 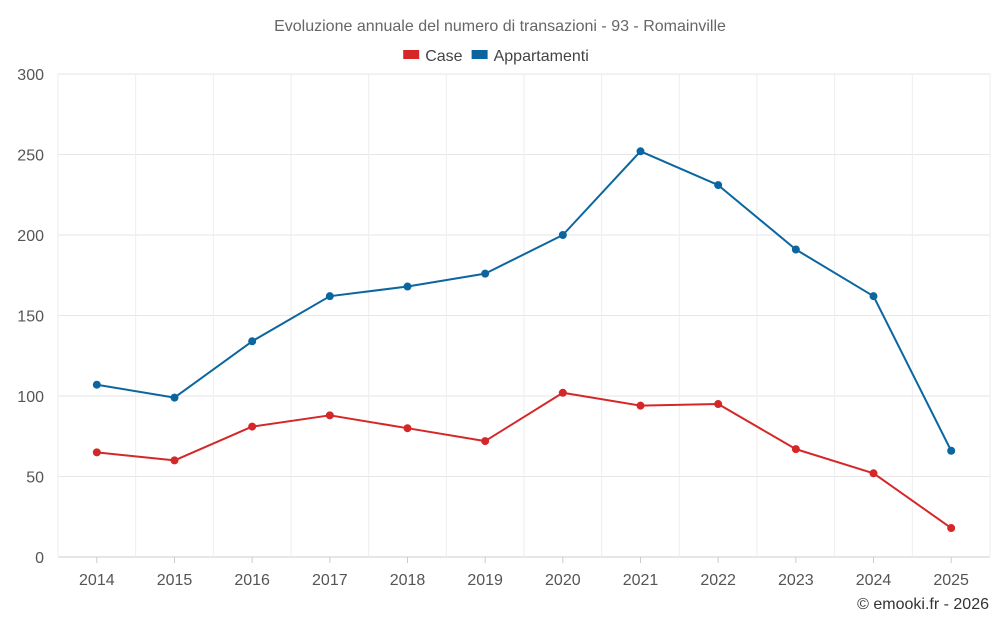 What do you see at coordinates (30, 156) in the screenshot?
I see `y-tick-label: 250` at bounding box center [30, 156].